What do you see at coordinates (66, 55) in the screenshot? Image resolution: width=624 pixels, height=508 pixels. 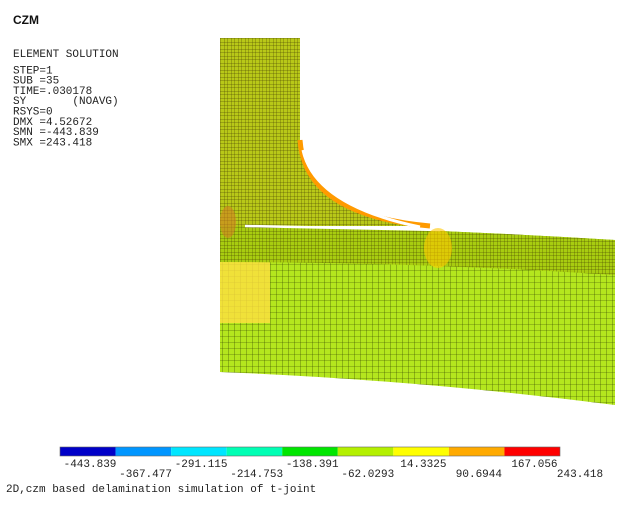 I see `info-line: ELEMENT SOLUTION` at bounding box center [66, 55].